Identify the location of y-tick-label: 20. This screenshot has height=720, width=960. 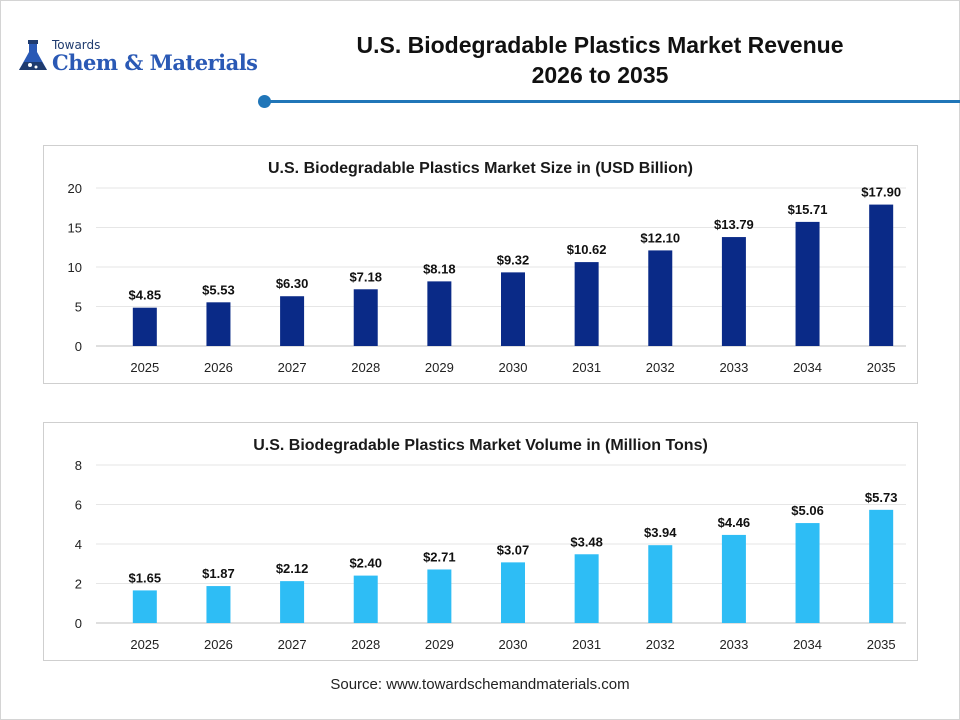
(75, 188).